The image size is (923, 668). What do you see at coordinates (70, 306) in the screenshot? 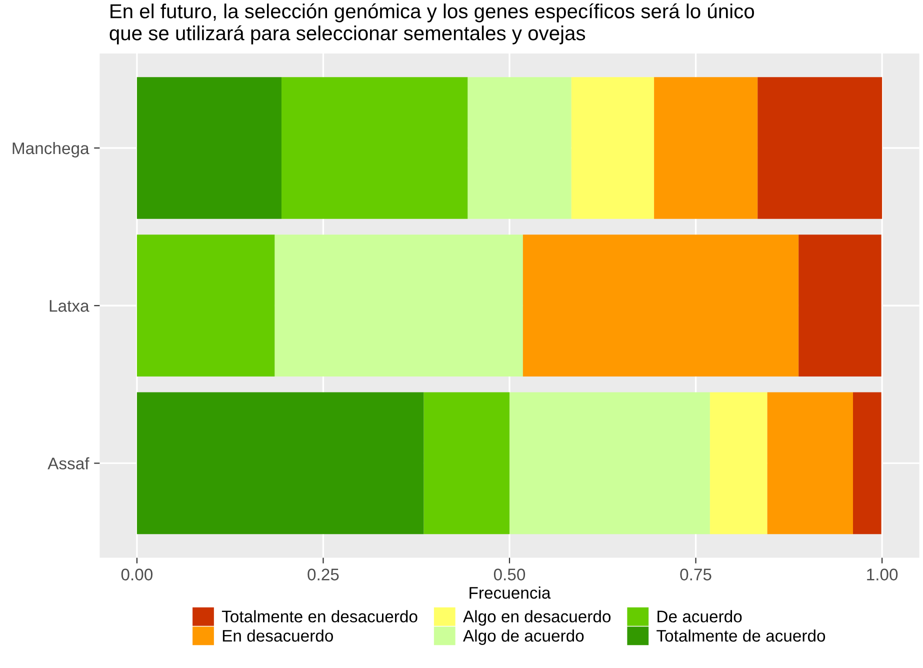
I see `y-tick-label: Latxa` at bounding box center [70, 306].